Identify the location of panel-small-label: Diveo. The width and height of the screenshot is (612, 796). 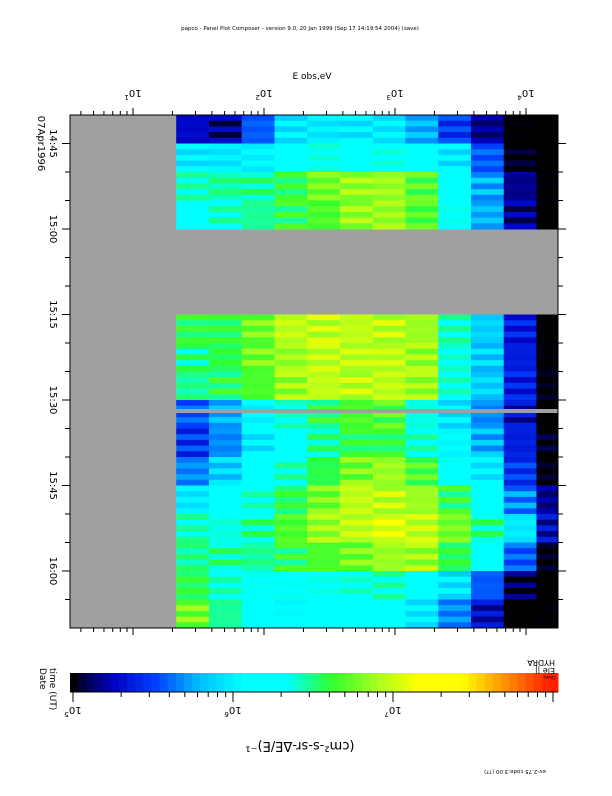
(549, 677).